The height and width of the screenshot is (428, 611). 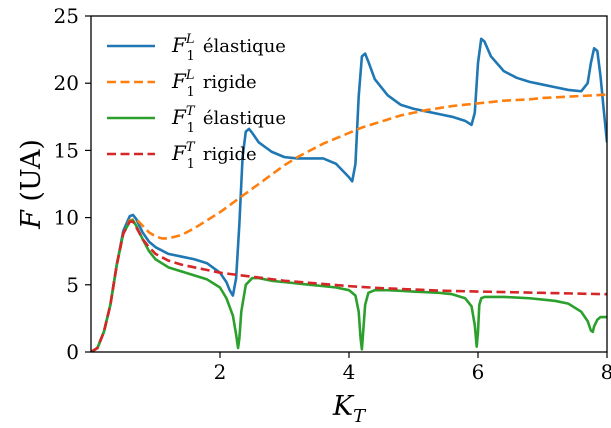 I want to click on legend-item-1: FL 1 élastique, so click(x=196, y=48).